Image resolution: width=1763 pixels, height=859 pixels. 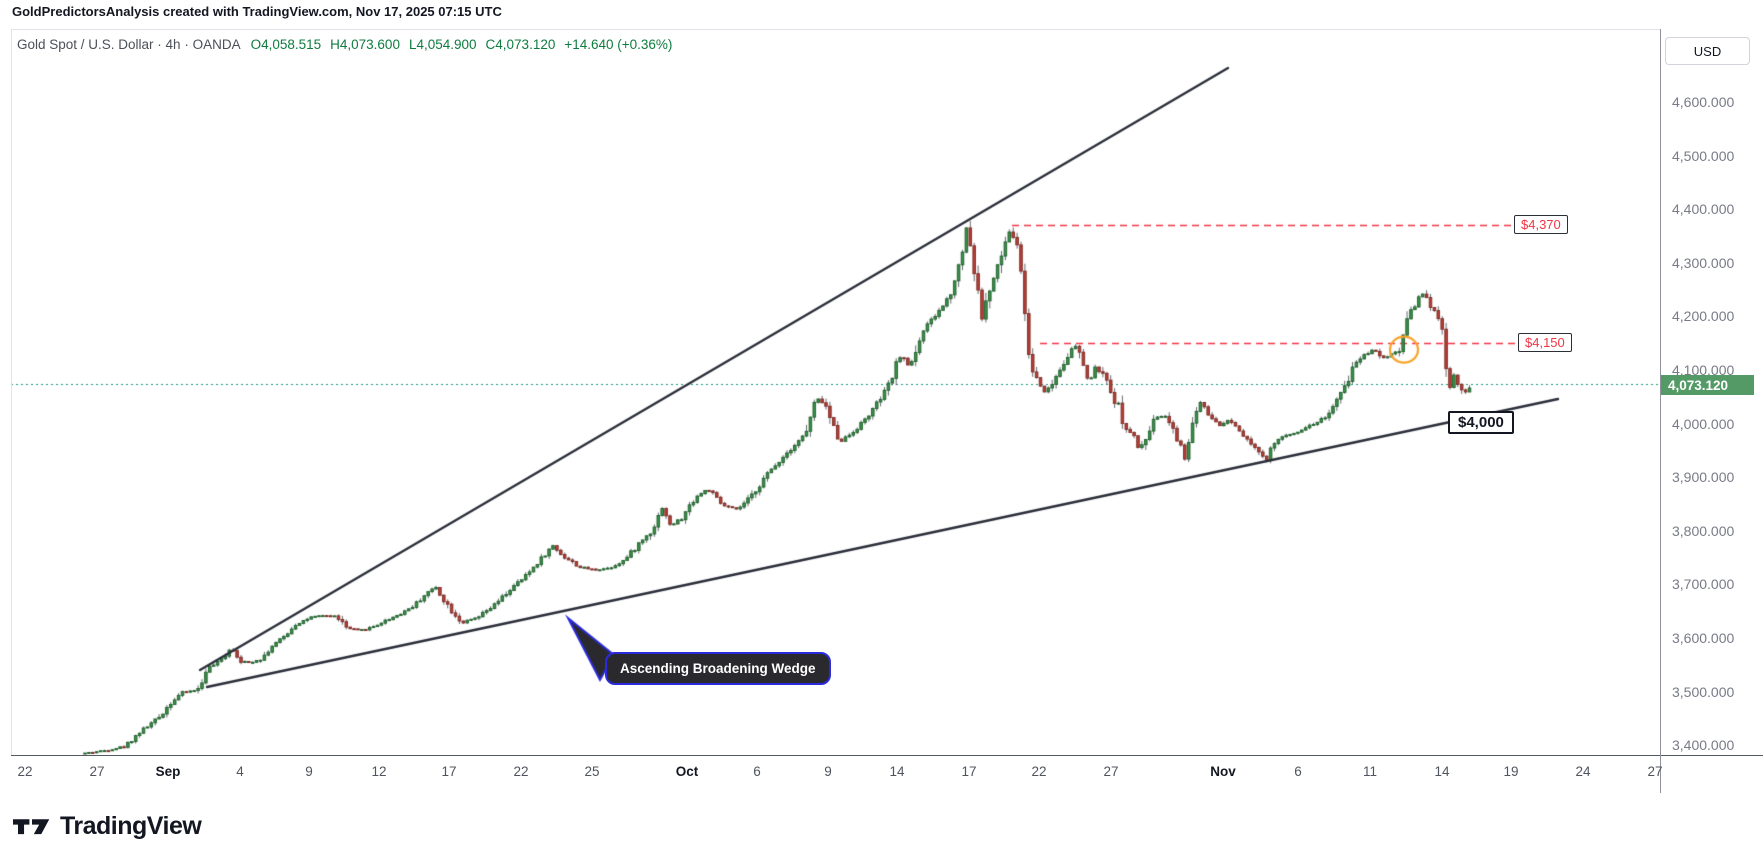 What do you see at coordinates (1370, 771) in the screenshot?
I see `time-tick-label: 11` at bounding box center [1370, 771].